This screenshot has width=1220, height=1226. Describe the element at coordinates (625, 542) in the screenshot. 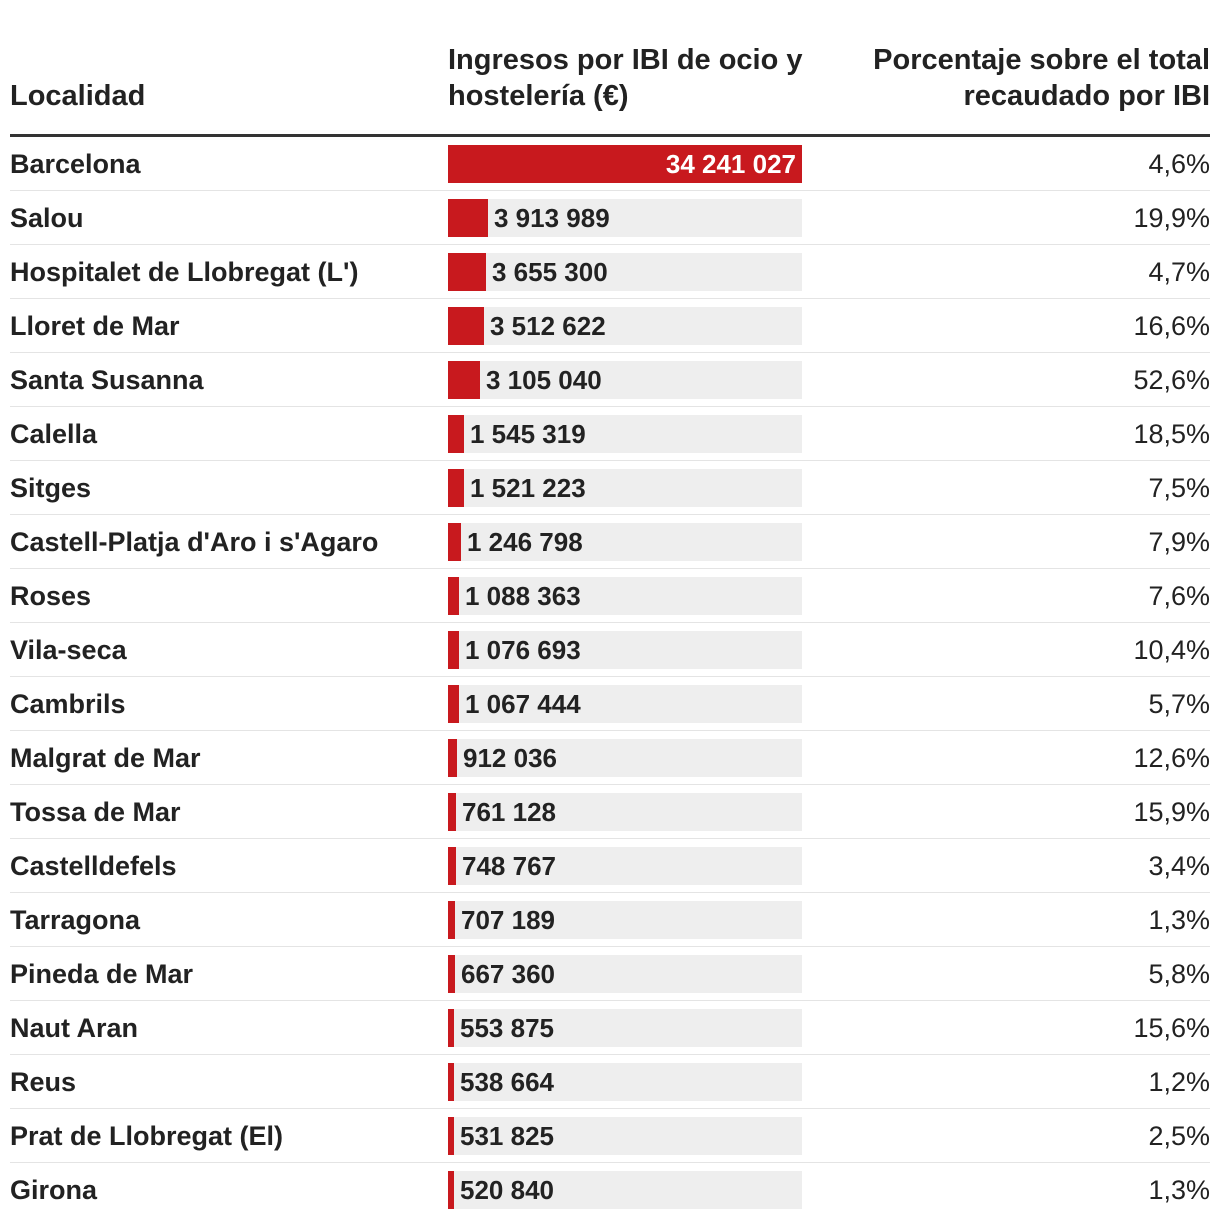

I see `bar-track: 1 246 798` at that location.